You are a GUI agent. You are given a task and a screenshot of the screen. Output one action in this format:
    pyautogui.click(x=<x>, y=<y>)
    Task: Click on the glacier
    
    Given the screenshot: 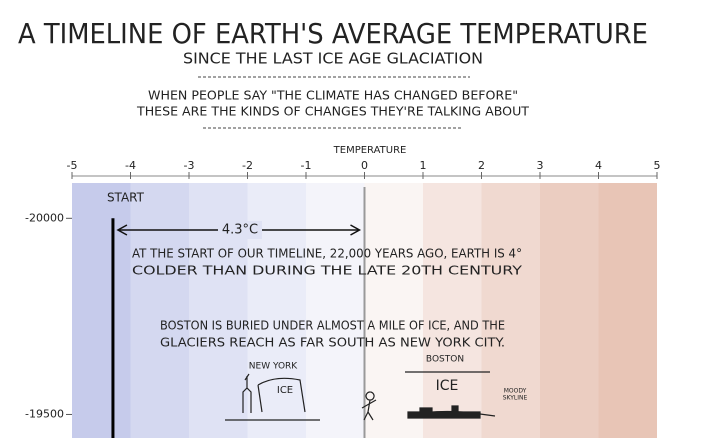 What is the action you would take?
    pyautogui.click(x=281, y=395)
    